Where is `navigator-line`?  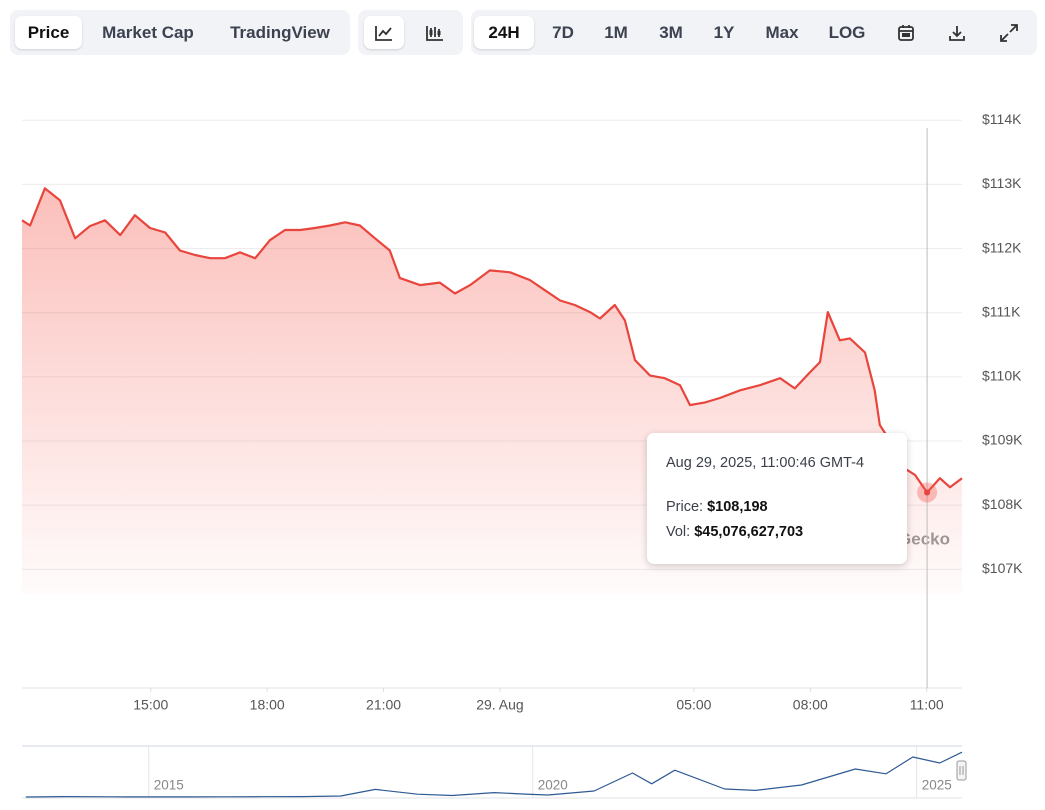 navigator-line is located at coordinates (494, 774).